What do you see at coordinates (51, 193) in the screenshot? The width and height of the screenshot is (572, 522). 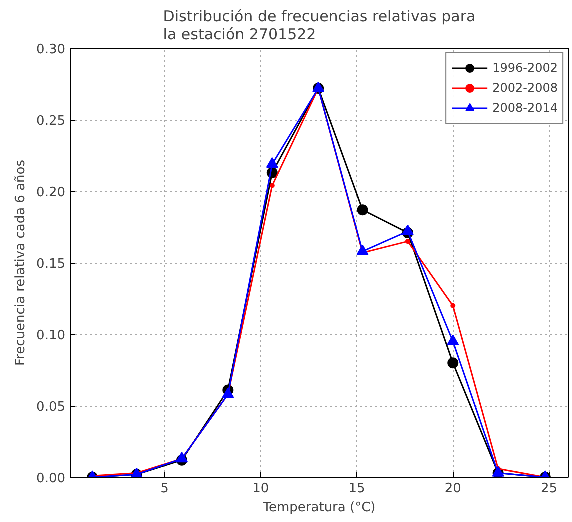 I see `y-tick-label: 0.20` at bounding box center [51, 193].